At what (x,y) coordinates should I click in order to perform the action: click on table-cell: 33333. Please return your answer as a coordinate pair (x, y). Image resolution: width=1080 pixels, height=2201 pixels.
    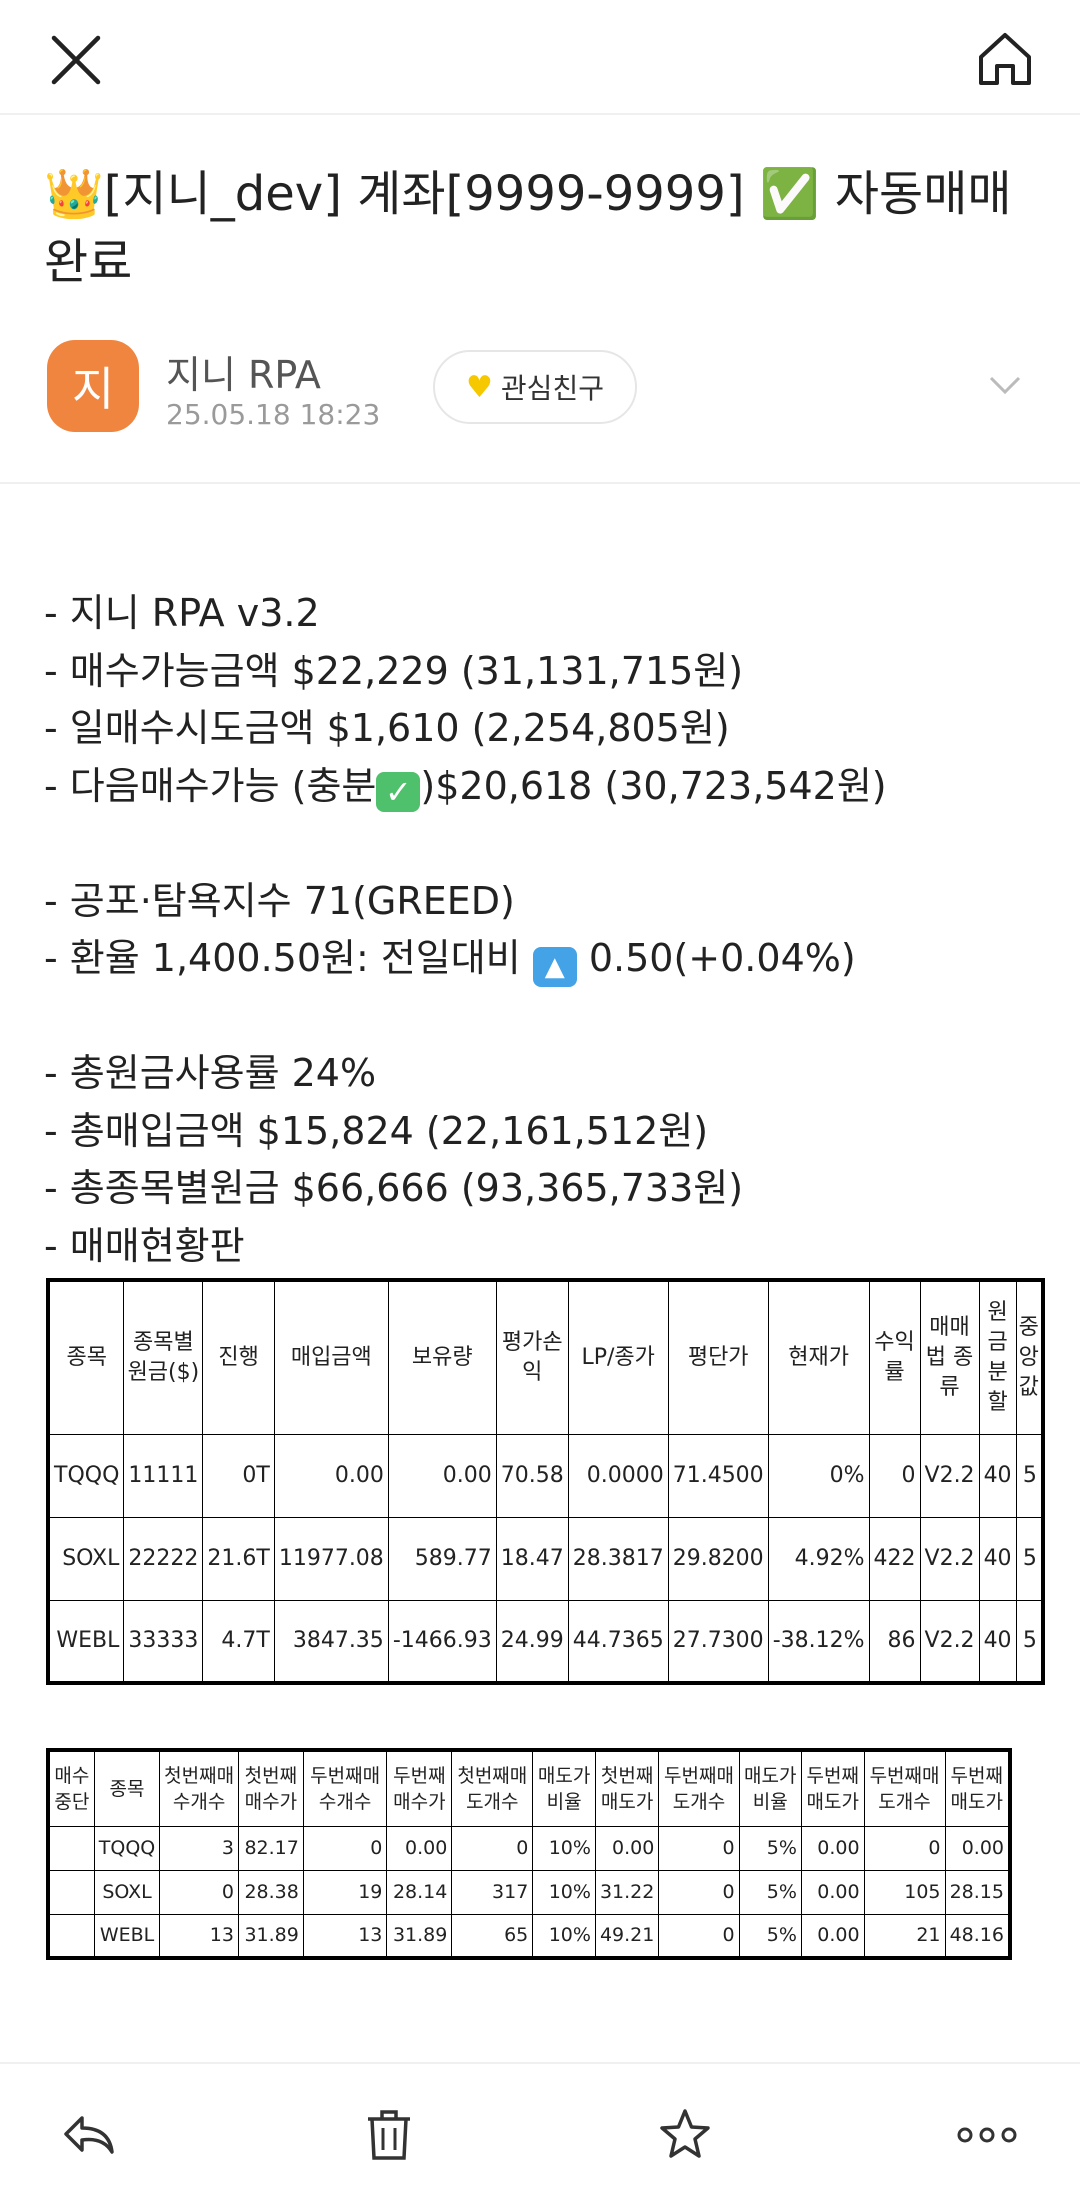
    Looking at the image, I should click on (163, 1641).